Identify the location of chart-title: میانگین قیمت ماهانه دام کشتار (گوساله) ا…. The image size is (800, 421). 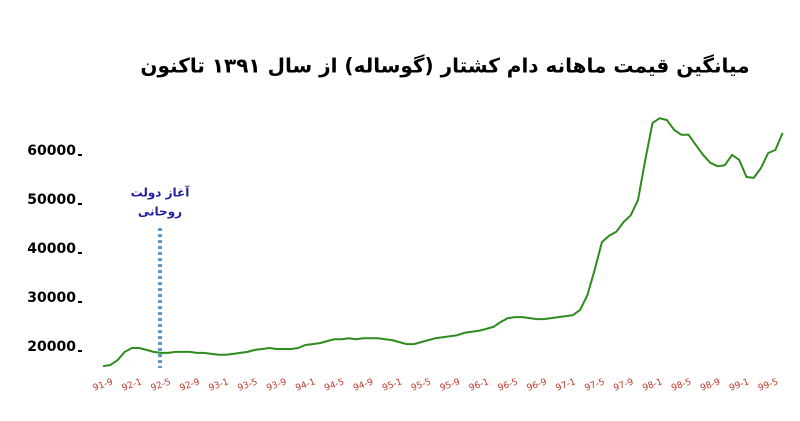
(444, 66).